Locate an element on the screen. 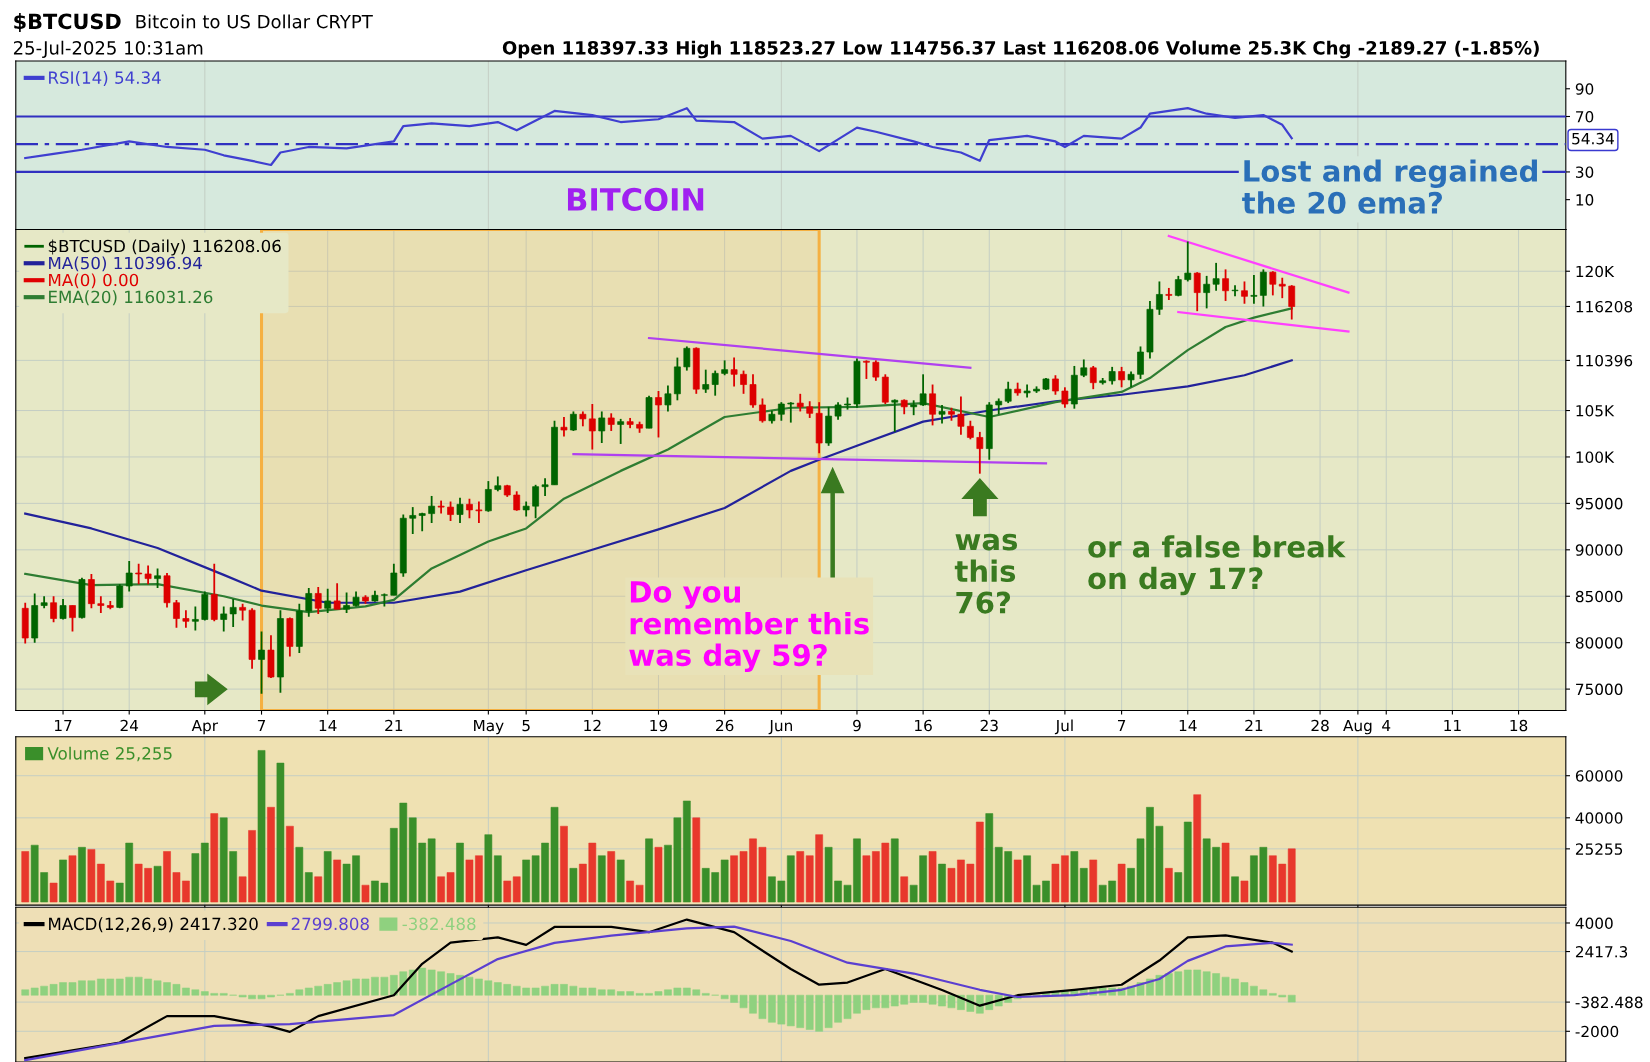  y-tick-label: 30 is located at coordinates (1585, 172).